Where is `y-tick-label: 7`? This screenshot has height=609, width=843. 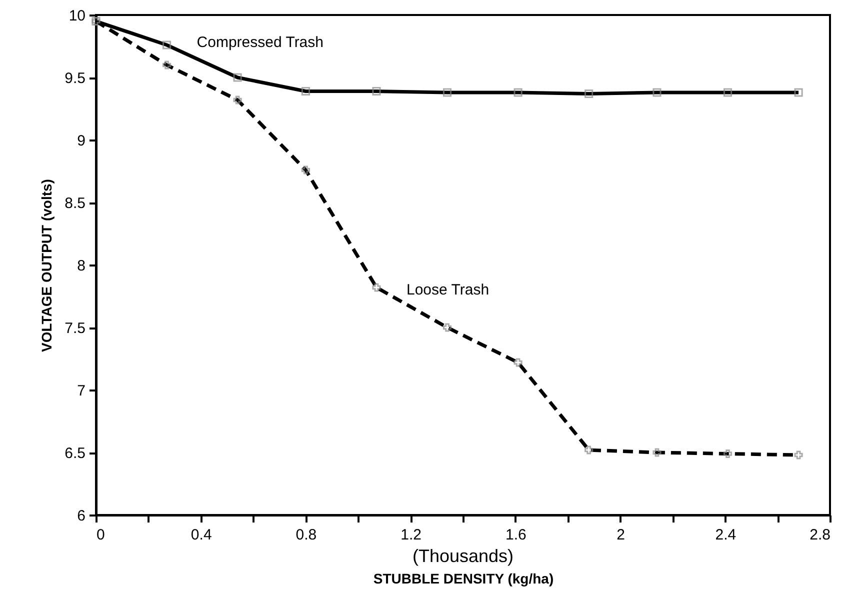
y-tick-label: 7 is located at coordinates (81, 391).